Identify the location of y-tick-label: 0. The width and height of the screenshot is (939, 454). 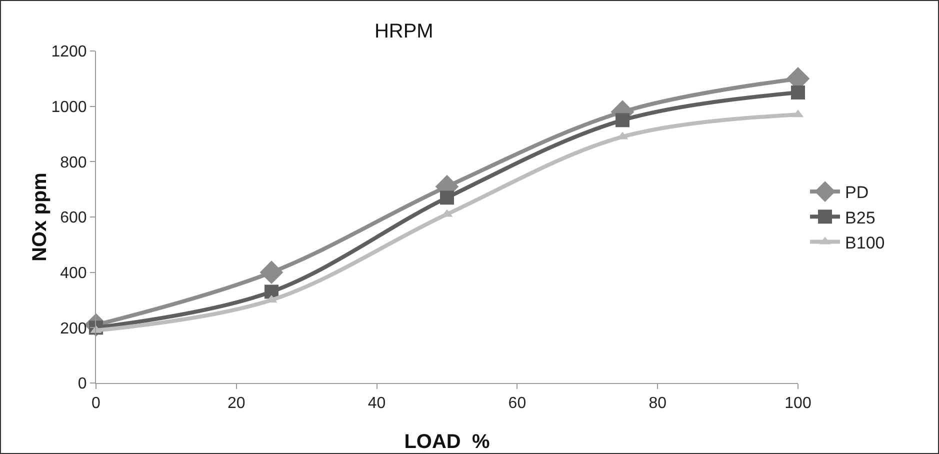
(82, 384).